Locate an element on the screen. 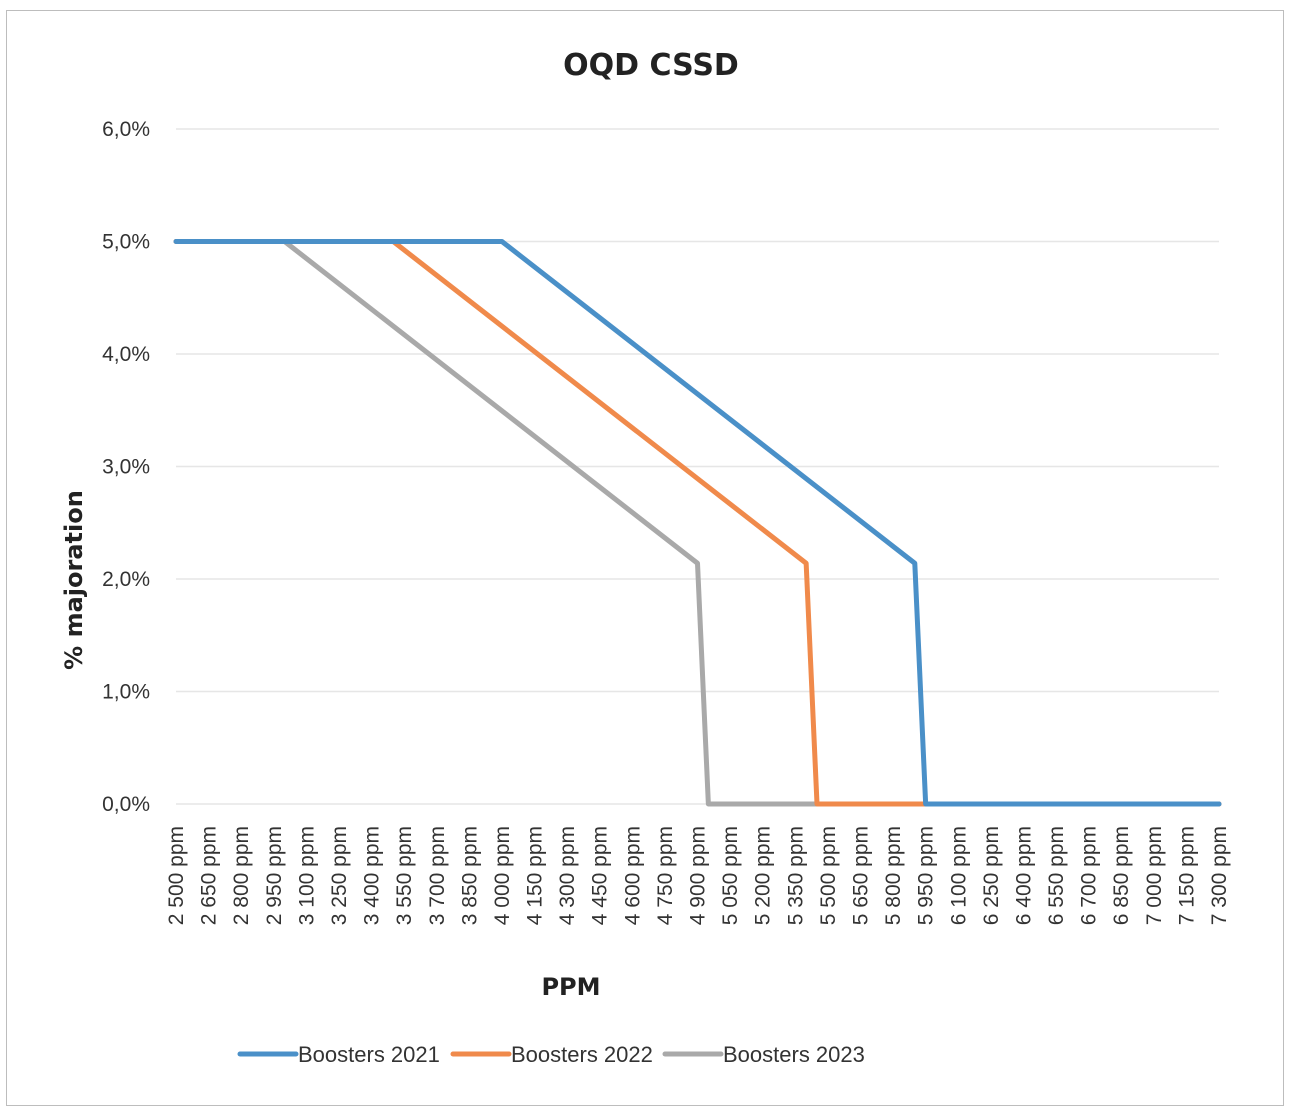  x-tick-label: 7 000 ppm is located at coordinates (1154, 875).